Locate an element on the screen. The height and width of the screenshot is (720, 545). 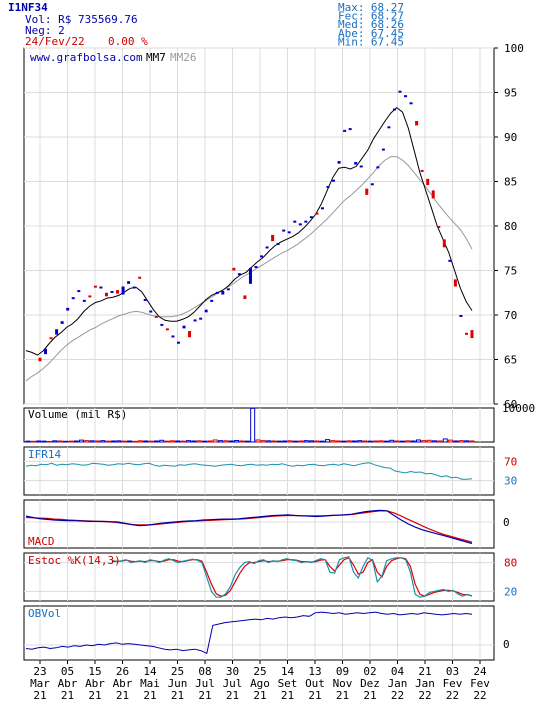
ifr-title: IFR14 is located at coordinates (44, 454).